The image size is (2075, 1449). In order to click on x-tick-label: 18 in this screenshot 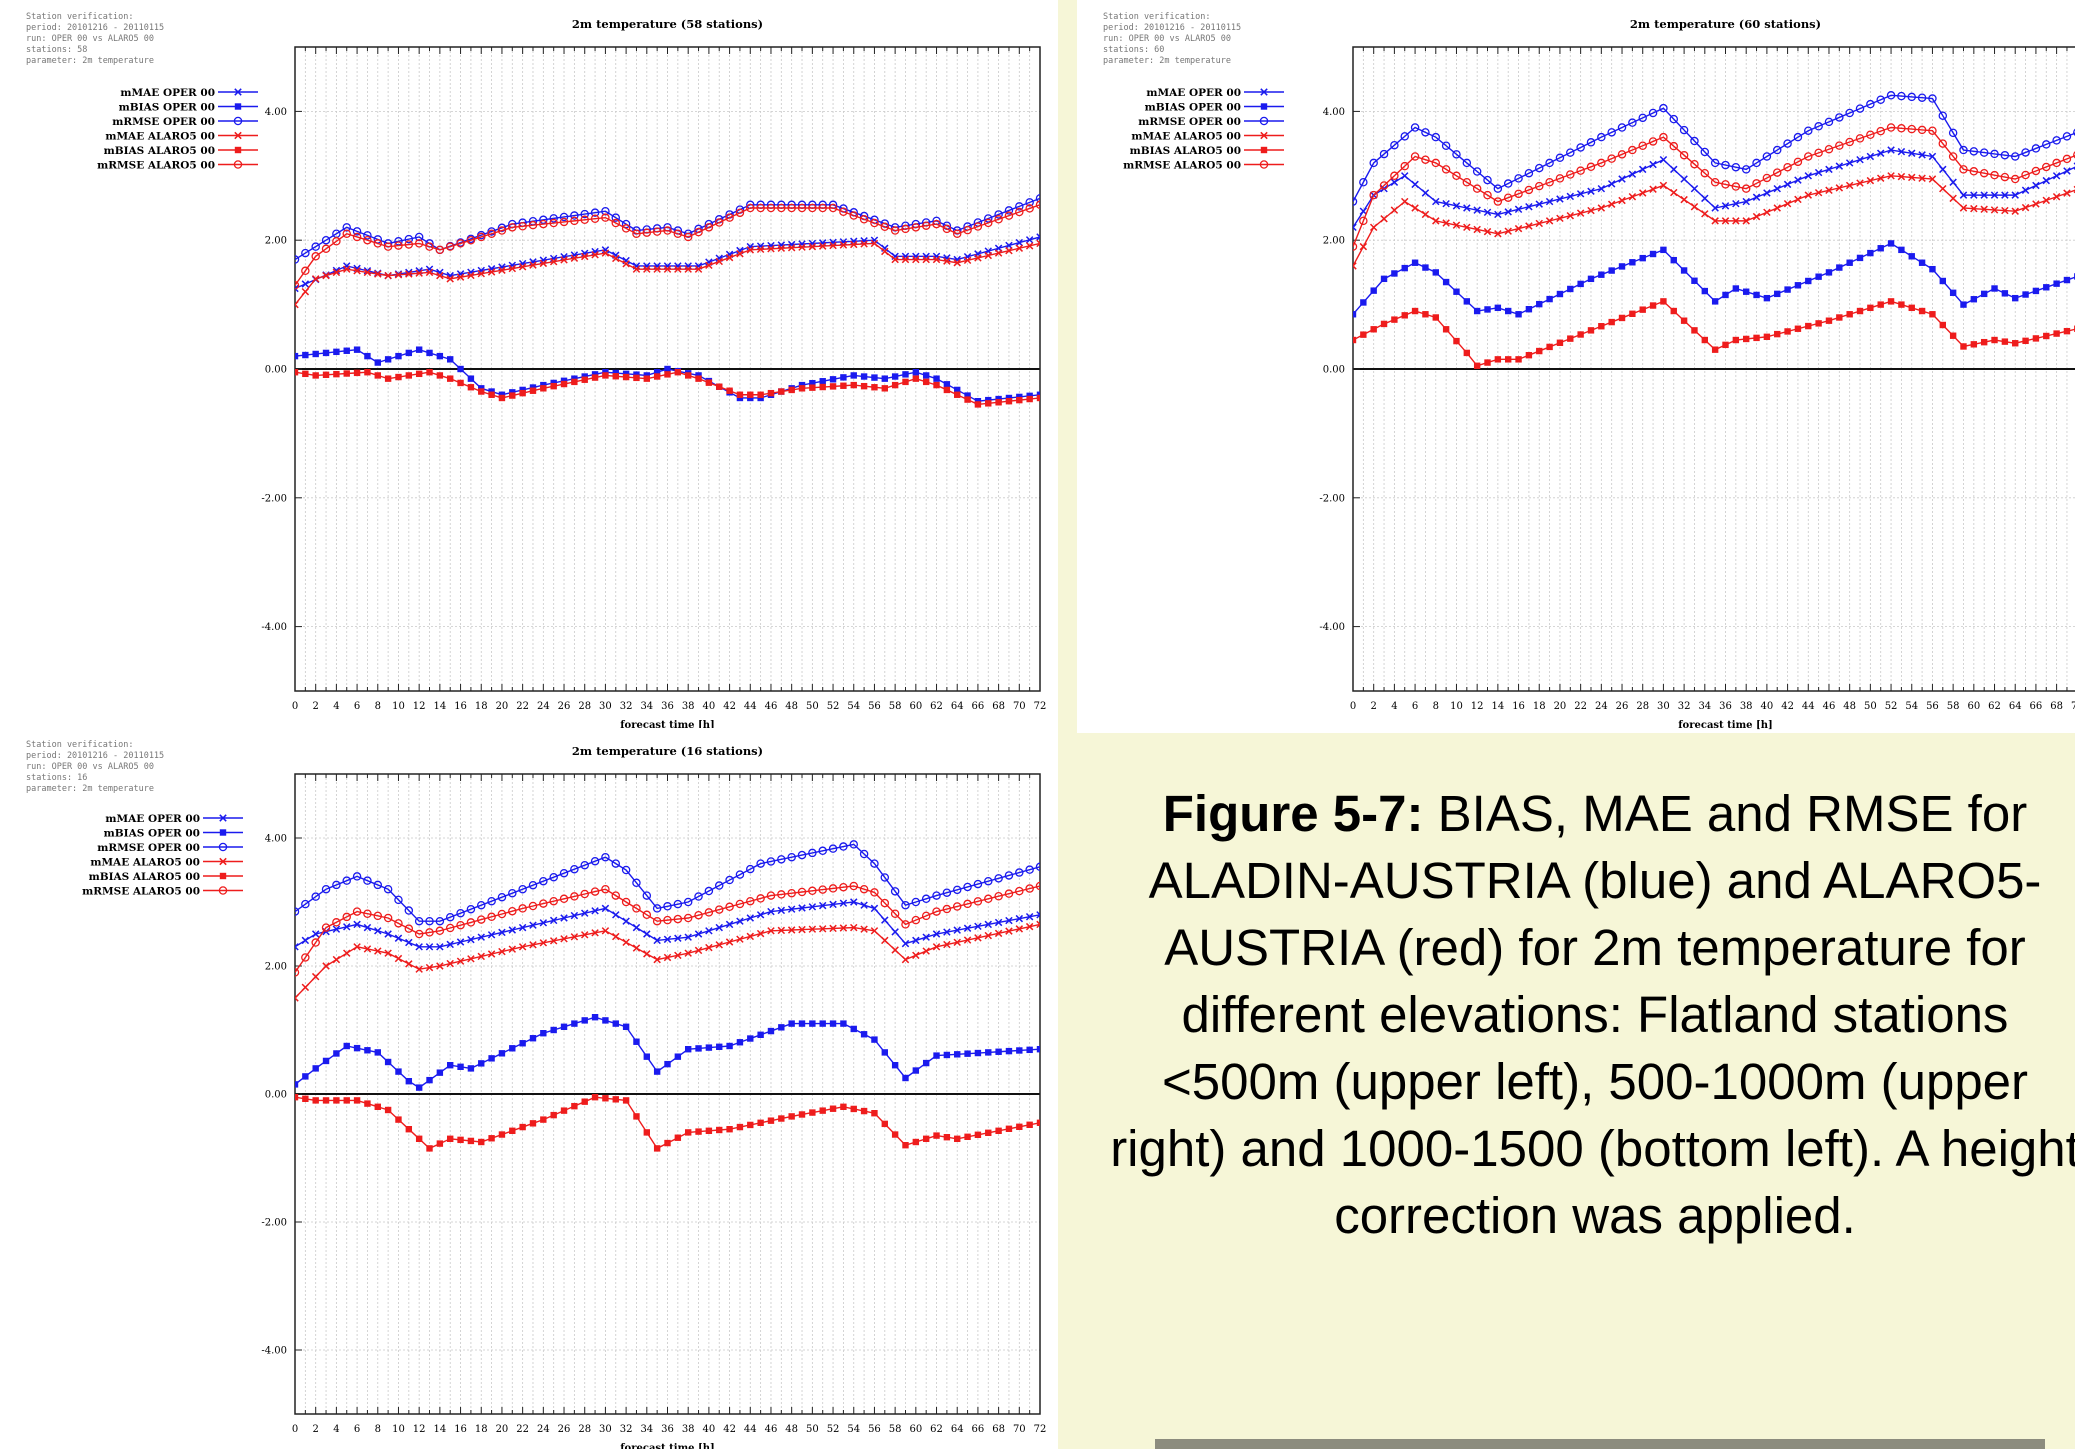, I will do `click(481, 706)`.